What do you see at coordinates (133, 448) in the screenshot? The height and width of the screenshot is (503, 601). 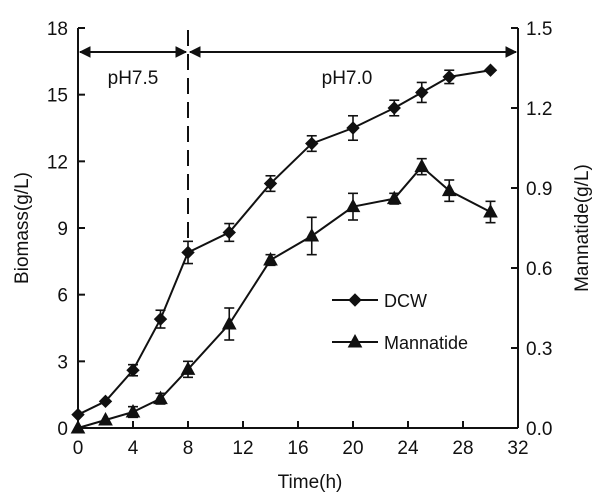 I see `x-tick-label: 4` at bounding box center [133, 448].